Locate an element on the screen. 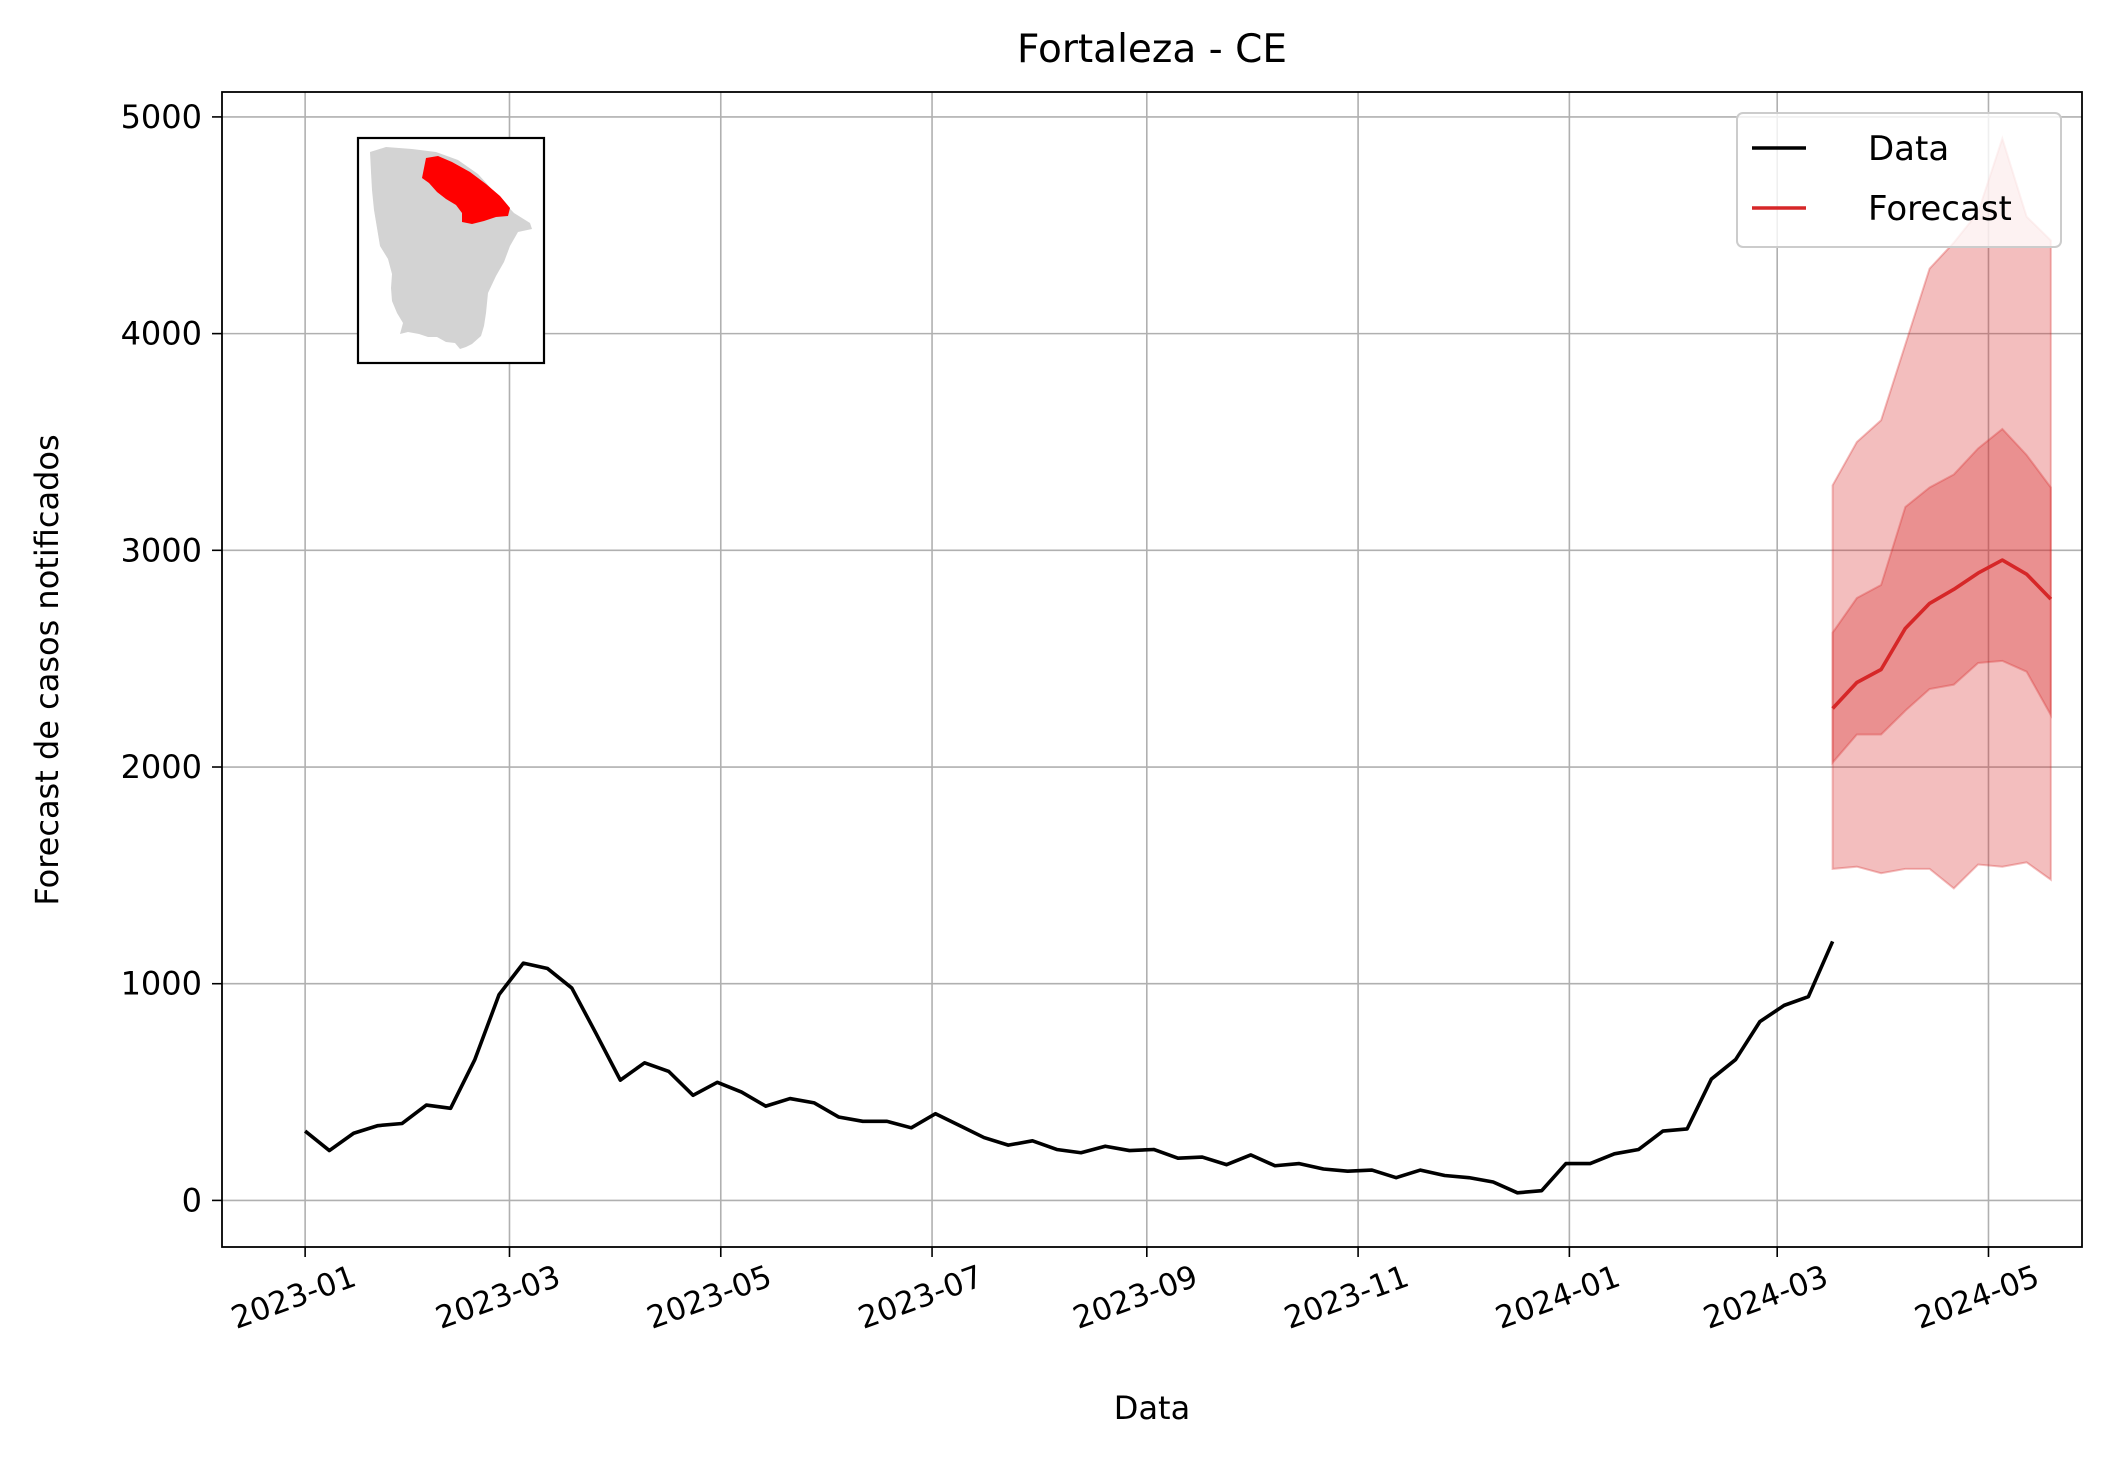 The width and height of the screenshot is (2111, 1460). y-axis-label: Forecast de casos notificados is located at coordinates (47, 669).